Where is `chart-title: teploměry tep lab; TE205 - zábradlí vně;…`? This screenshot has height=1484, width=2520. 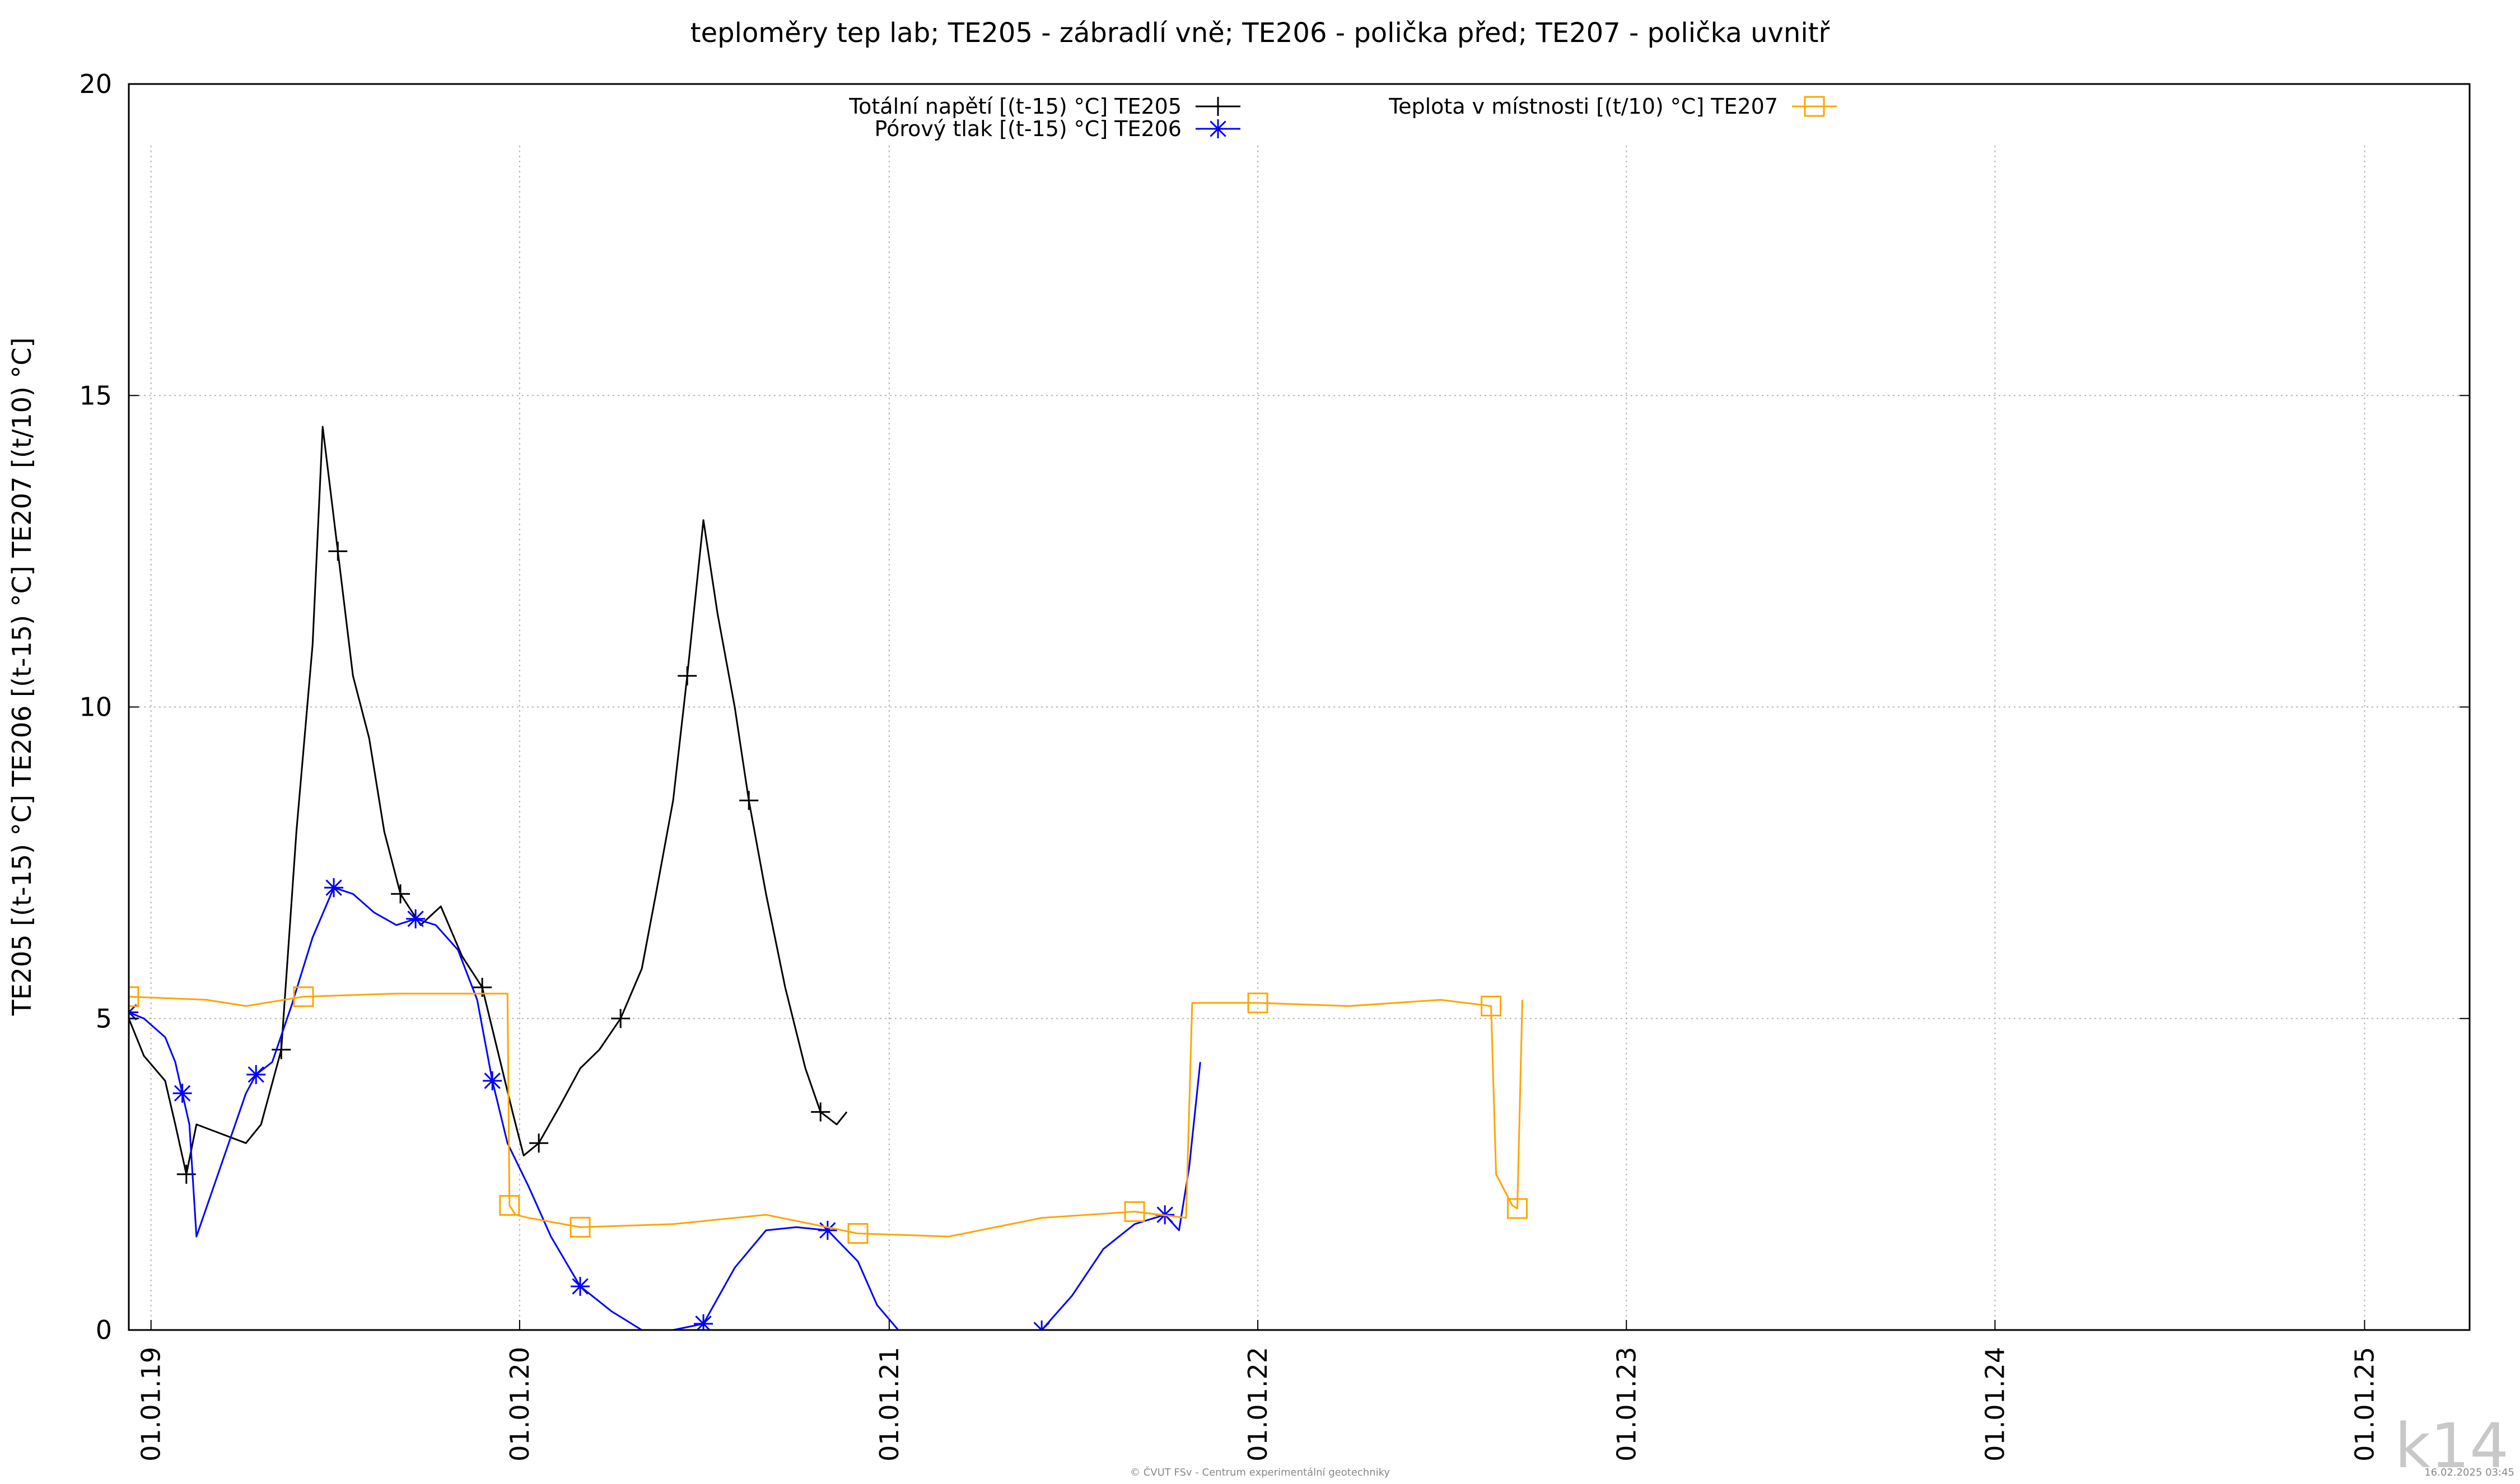 chart-title: teploměry tep lab; TE205 - zábradlí vně;… is located at coordinates (1261, 33).